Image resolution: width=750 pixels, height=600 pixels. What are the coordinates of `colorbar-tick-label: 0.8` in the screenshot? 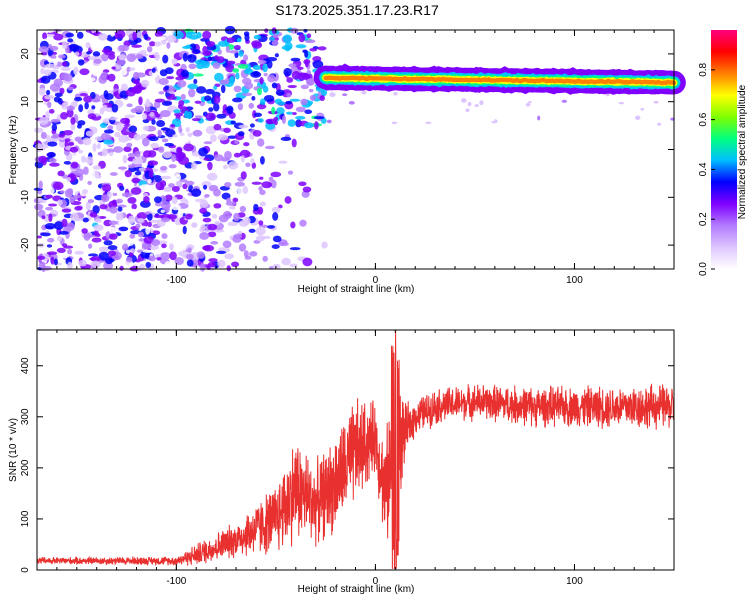 It's located at (703, 69).